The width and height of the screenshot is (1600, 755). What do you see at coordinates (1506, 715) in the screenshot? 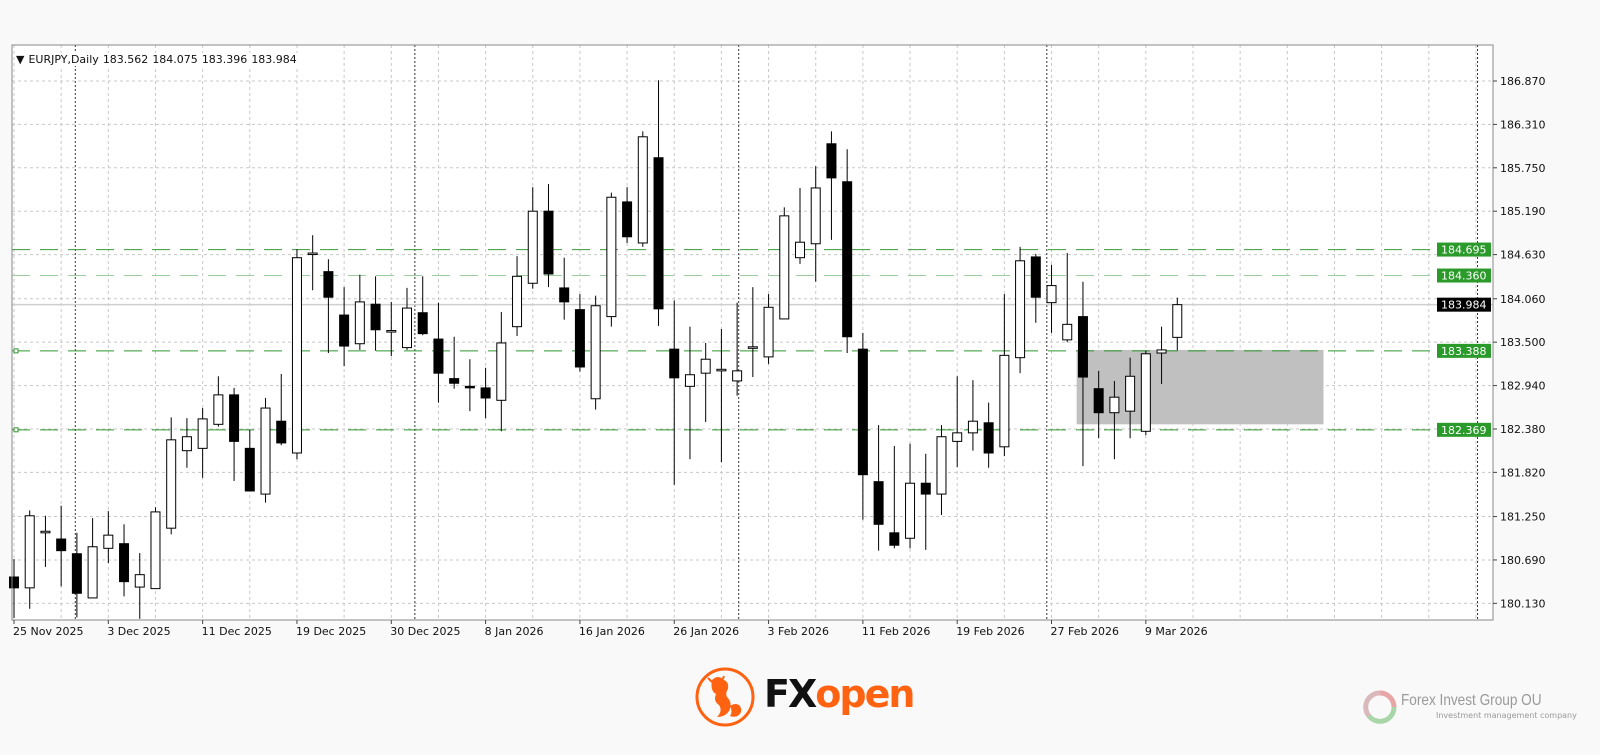
I see `fig-brand-tagline: Investment management company` at bounding box center [1506, 715].